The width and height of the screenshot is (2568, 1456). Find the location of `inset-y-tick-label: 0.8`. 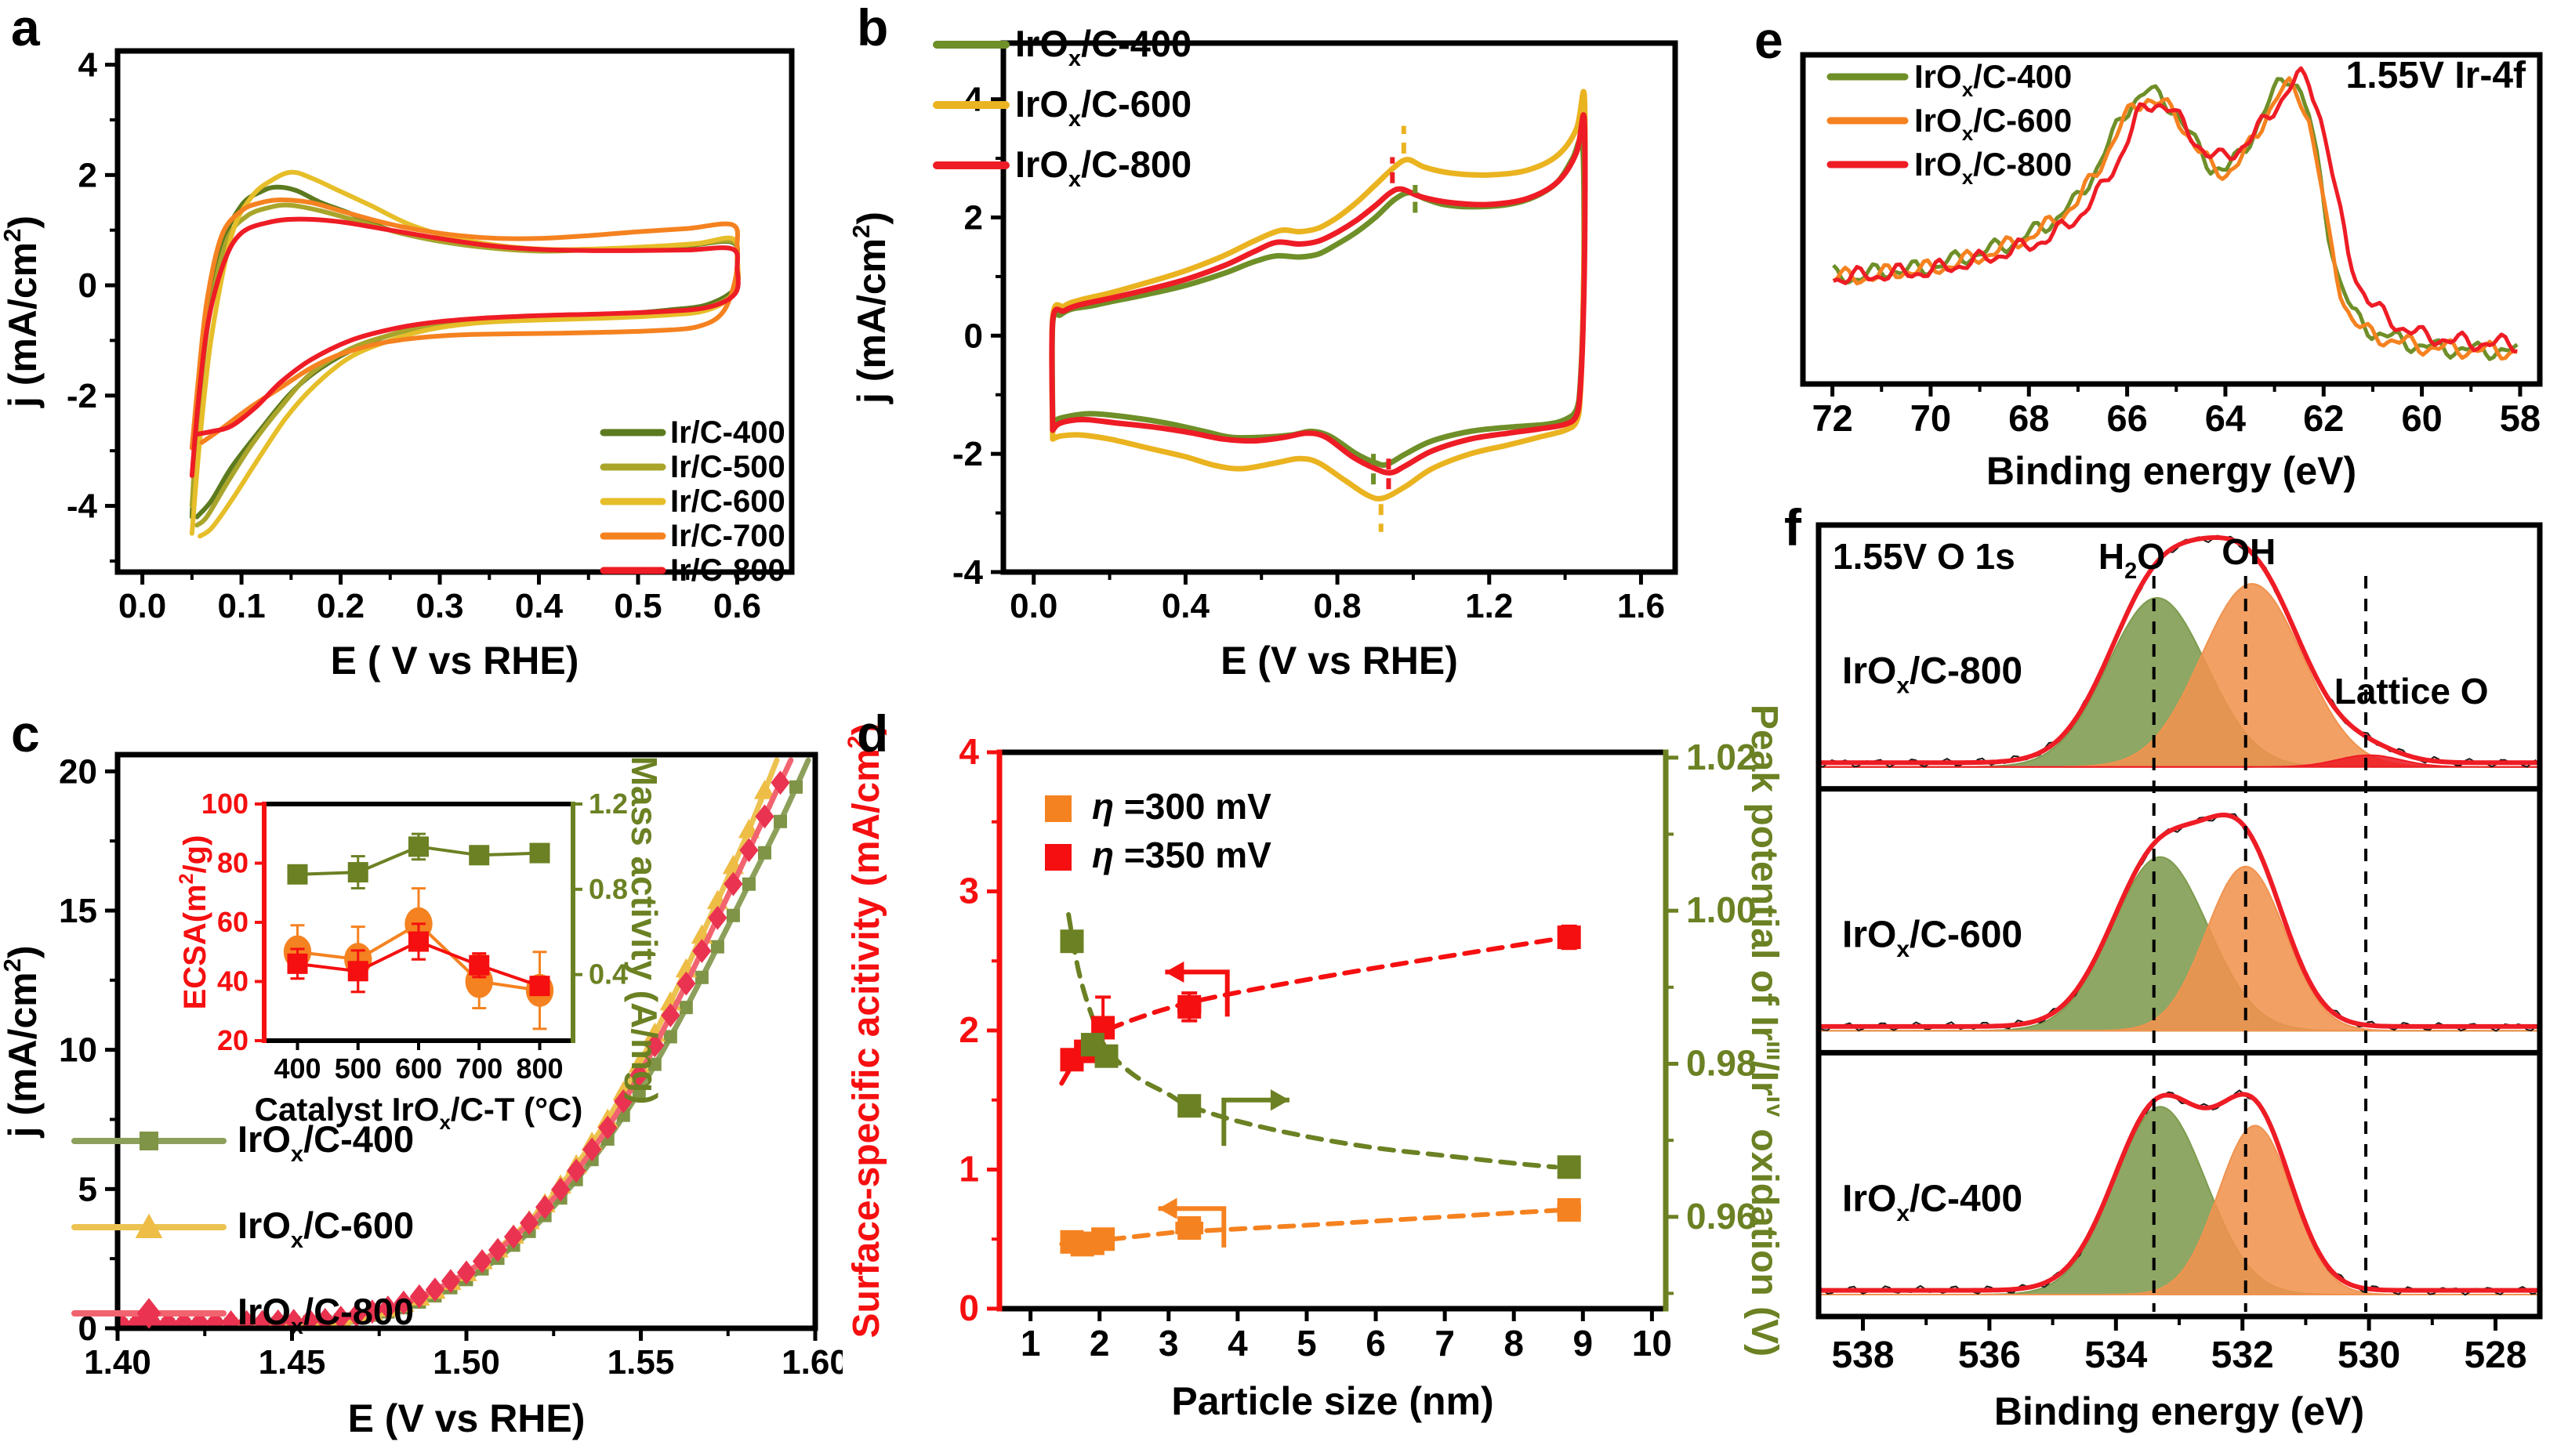

inset-y-tick-label: 0.8 is located at coordinates (608, 889).